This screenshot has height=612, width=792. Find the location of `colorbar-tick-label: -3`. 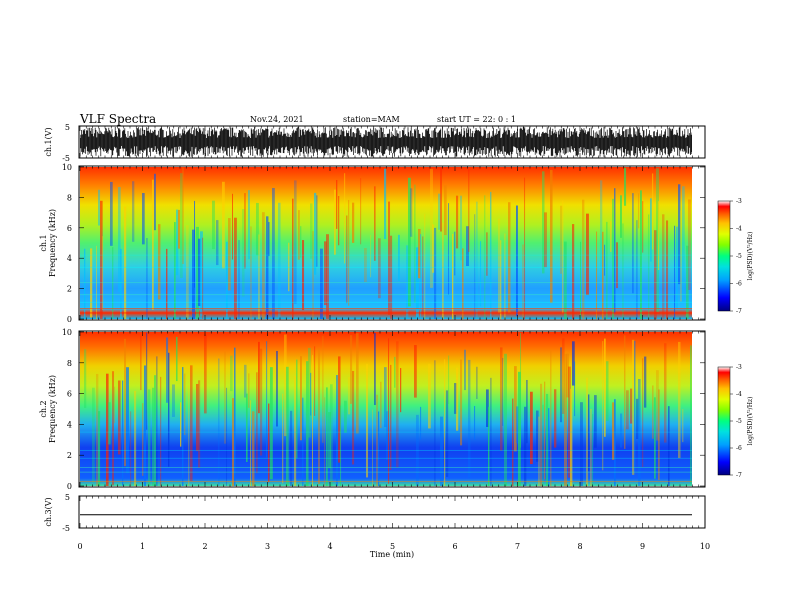

colorbar-tick-label: -3 is located at coordinates (739, 201).